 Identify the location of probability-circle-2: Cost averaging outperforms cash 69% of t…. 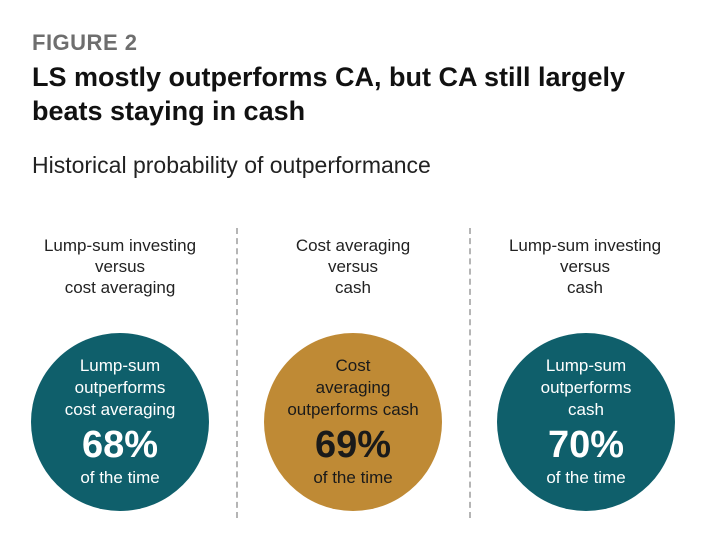
(353, 422).